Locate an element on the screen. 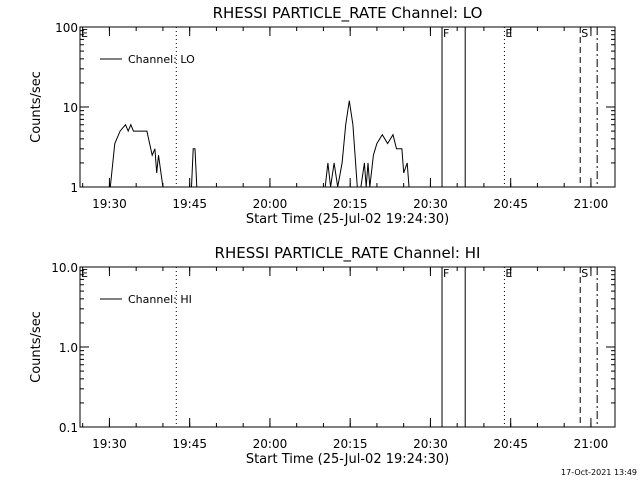 The image size is (640, 480). y-tick-label: 100 is located at coordinates (66, 28).